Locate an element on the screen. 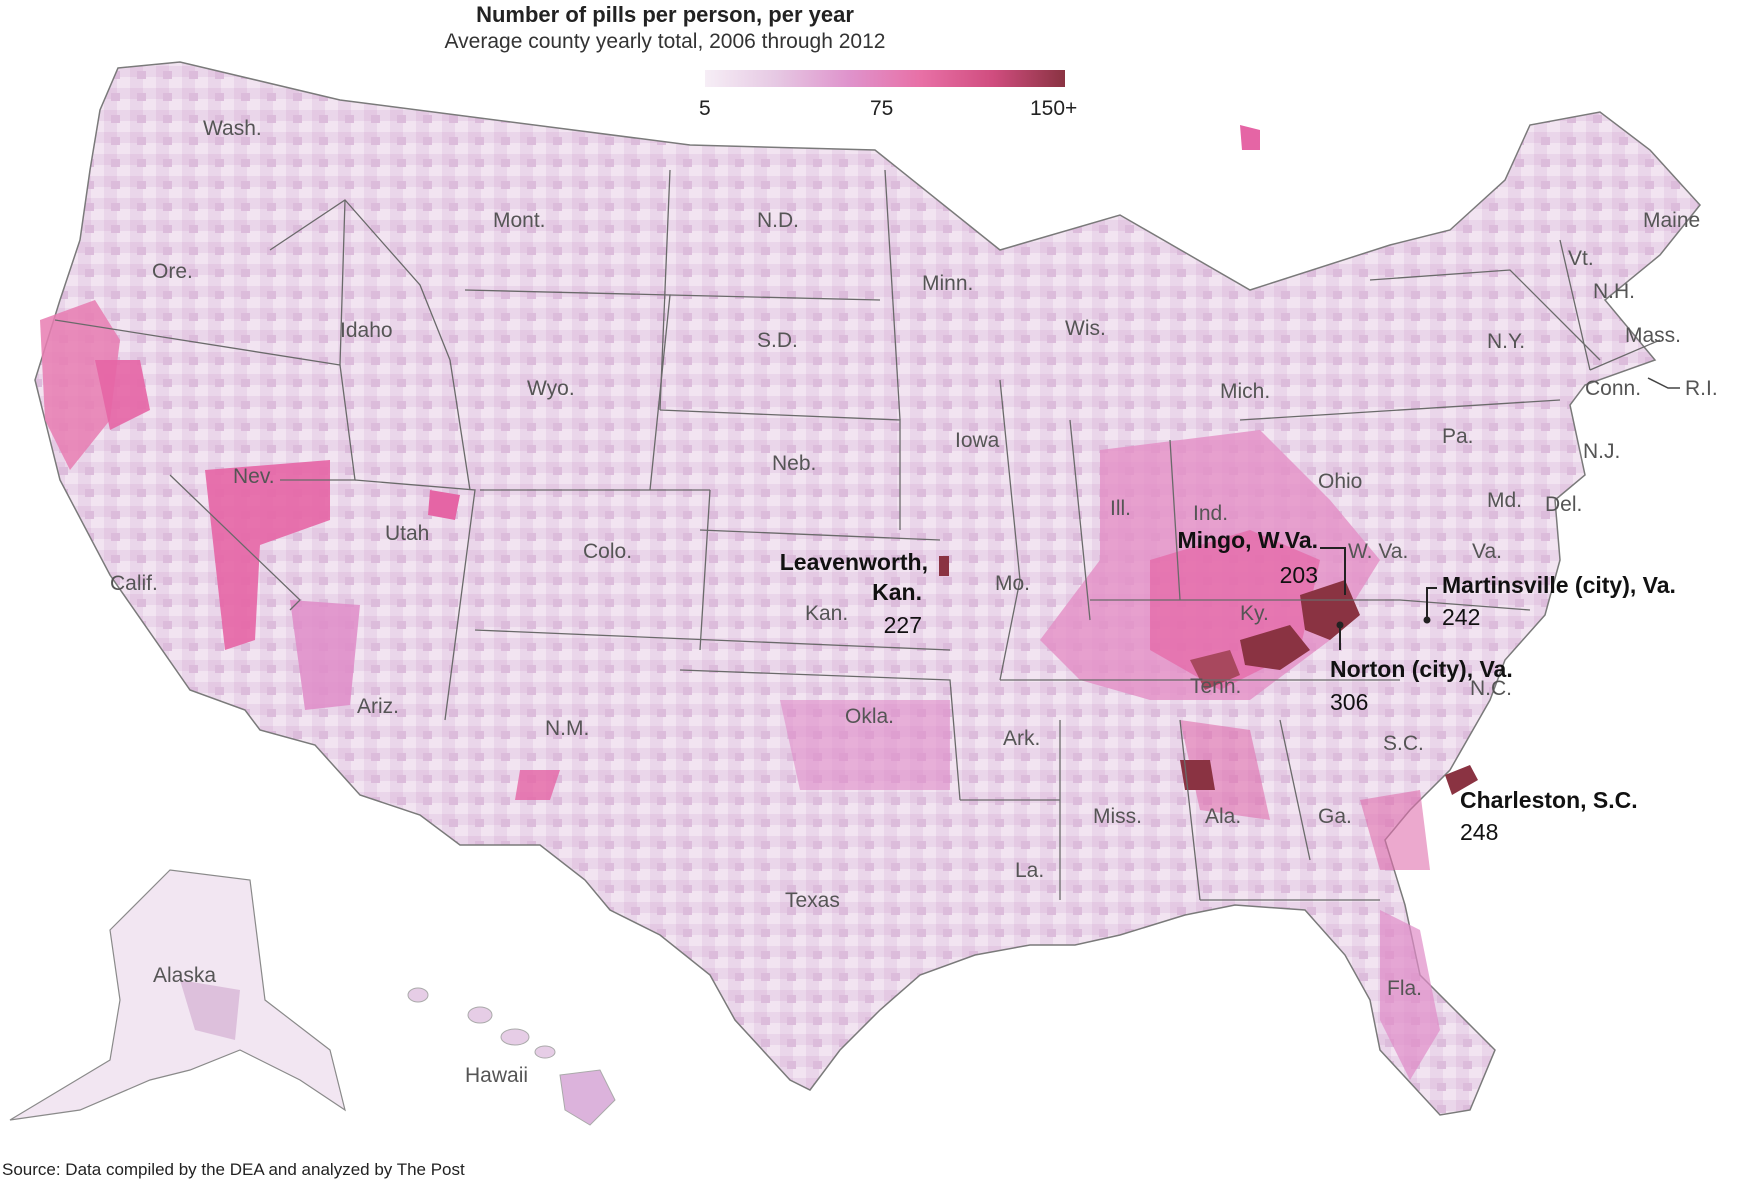 The image size is (1757, 1180). callout-leavenworth: Leavenworth, Kan. 227 is located at coordinates (854, 593).